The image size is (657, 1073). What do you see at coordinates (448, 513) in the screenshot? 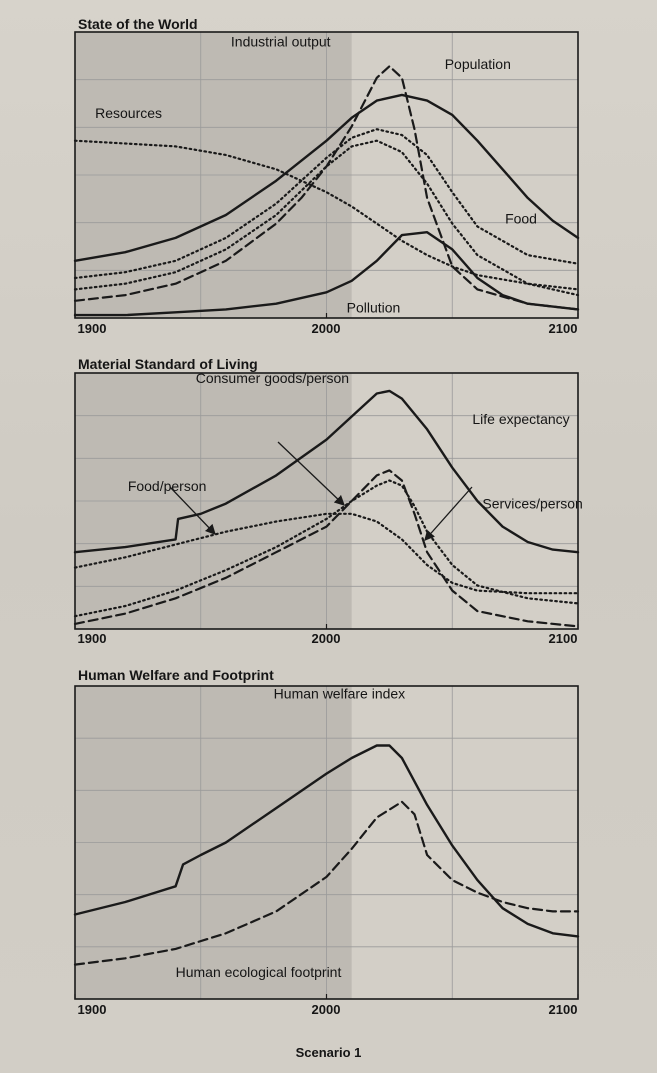
I see `arrow-services-person` at bounding box center [448, 513].